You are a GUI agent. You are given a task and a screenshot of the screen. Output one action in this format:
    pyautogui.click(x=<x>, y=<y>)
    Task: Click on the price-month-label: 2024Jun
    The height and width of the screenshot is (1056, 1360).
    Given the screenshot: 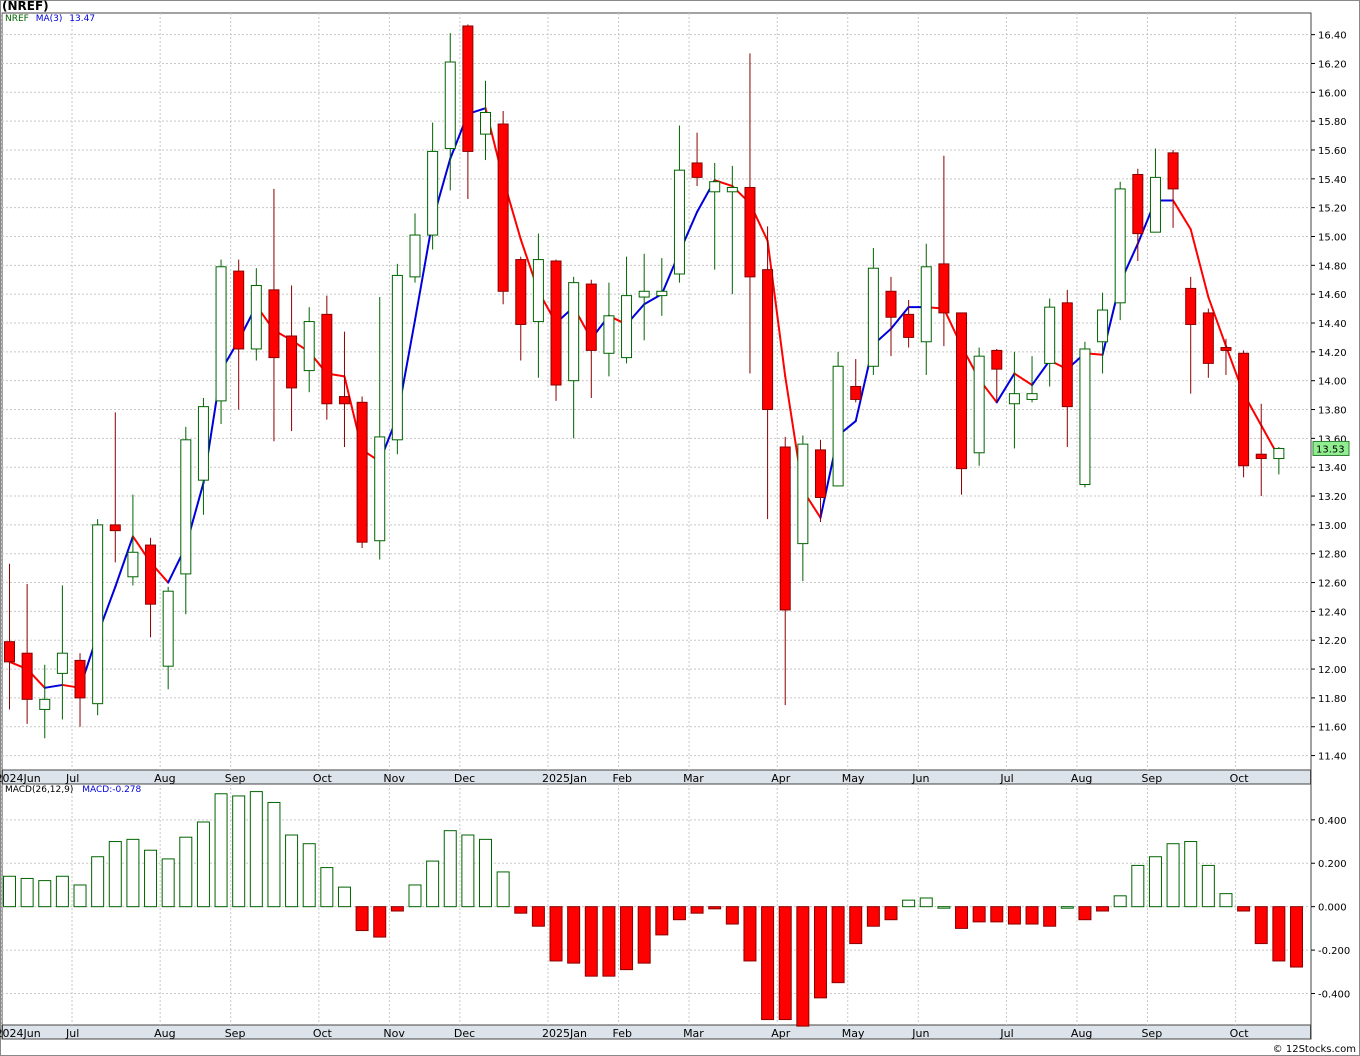 What is the action you would take?
    pyautogui.click(x=20, y=778)
    